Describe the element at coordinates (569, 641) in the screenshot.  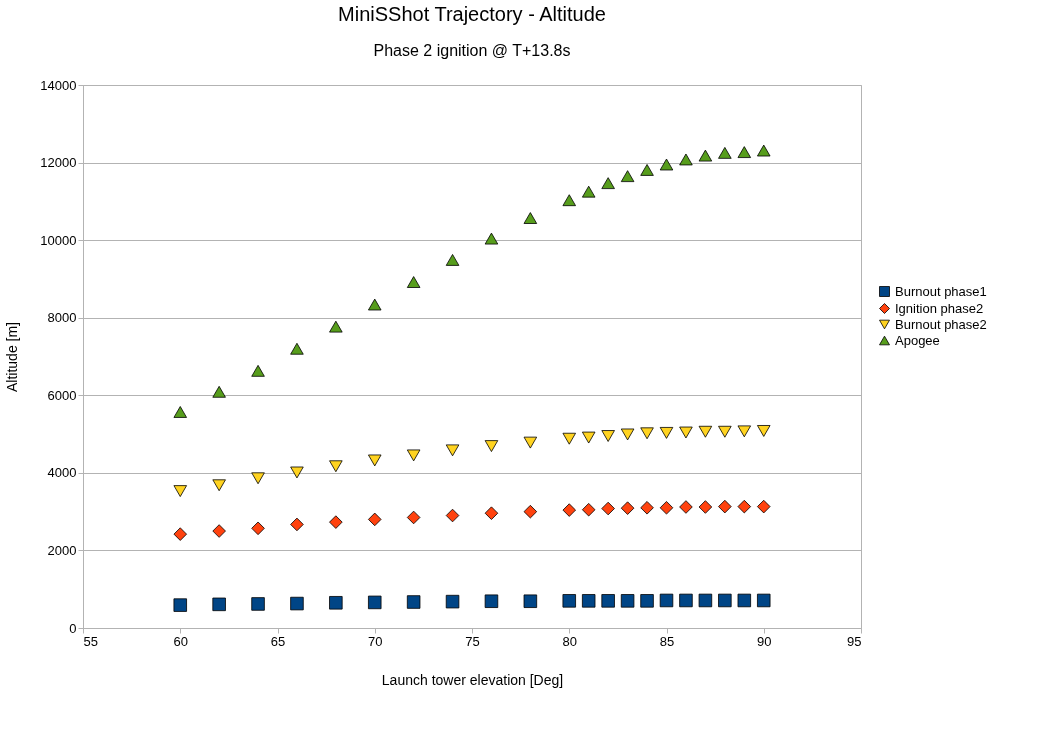
I see `x-tick-label: 80` at that location.